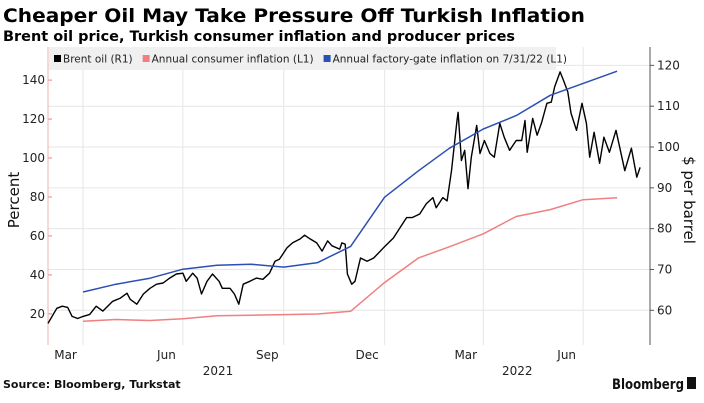 The height and width of the screenshot is (403, 704). What do you see at coordinates (33, 80) in the screenshot?
I see `left-tick-label: 140` at bounding box center [33, 80].